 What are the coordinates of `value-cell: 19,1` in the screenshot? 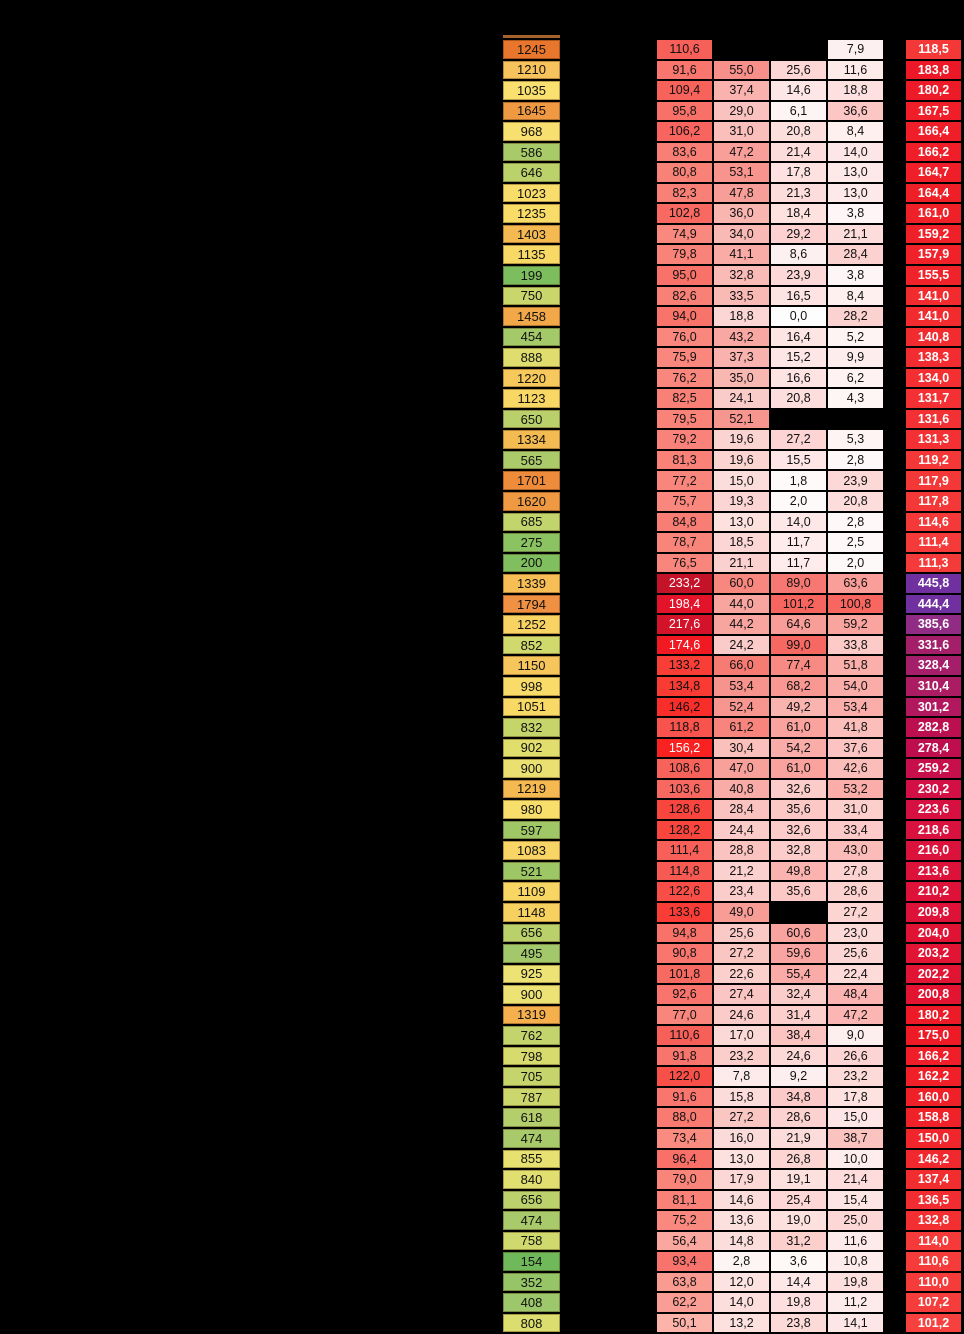 It's located at (798, 1179).